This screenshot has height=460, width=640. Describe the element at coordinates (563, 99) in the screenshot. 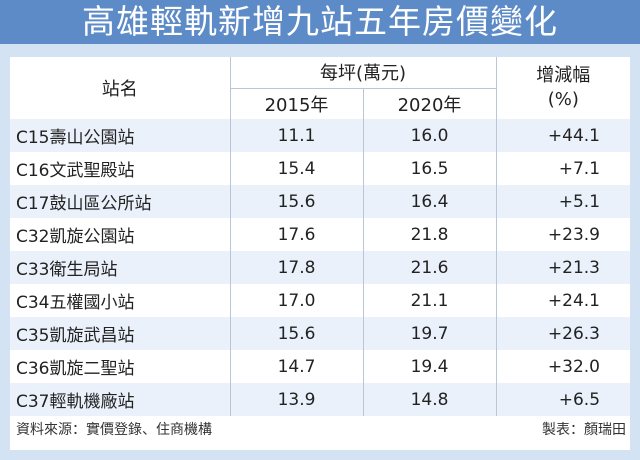

I see `header-change-unit: (%)` at that location.